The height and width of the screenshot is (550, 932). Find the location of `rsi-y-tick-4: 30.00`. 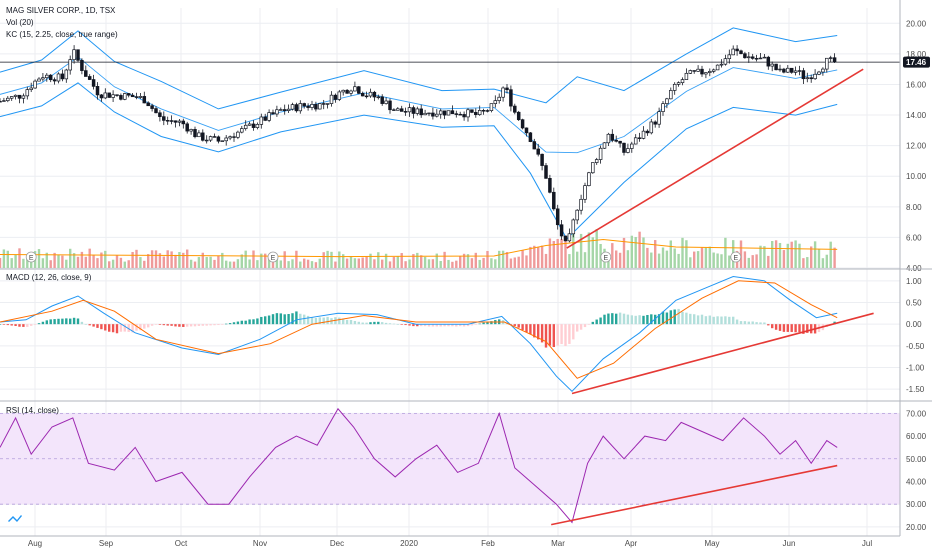

rsi-y-tick-4: 30.00 is located at coordinates (916, 504).